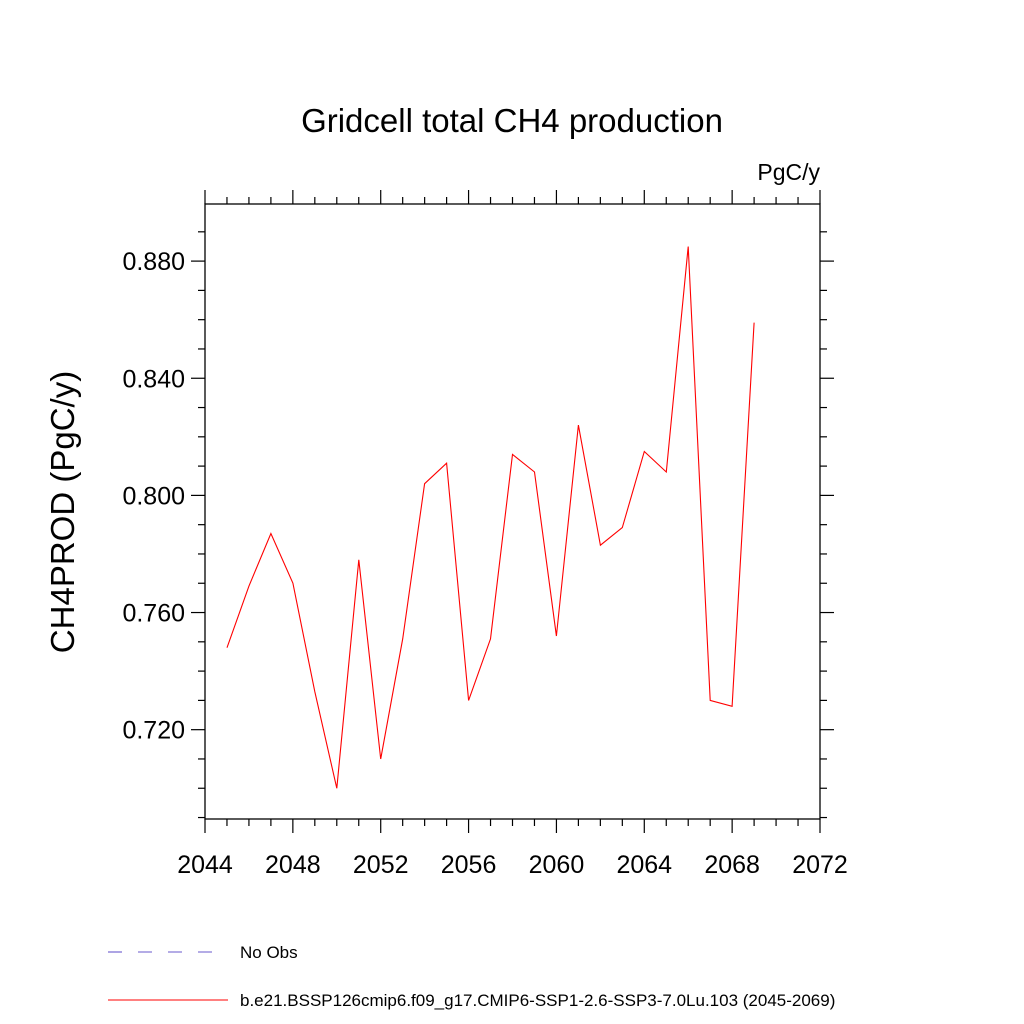  What do you see at coordinates (153, 731) in the screenshot?
I see `y-tick-label: 0.720` at bounding box center [153, 731].